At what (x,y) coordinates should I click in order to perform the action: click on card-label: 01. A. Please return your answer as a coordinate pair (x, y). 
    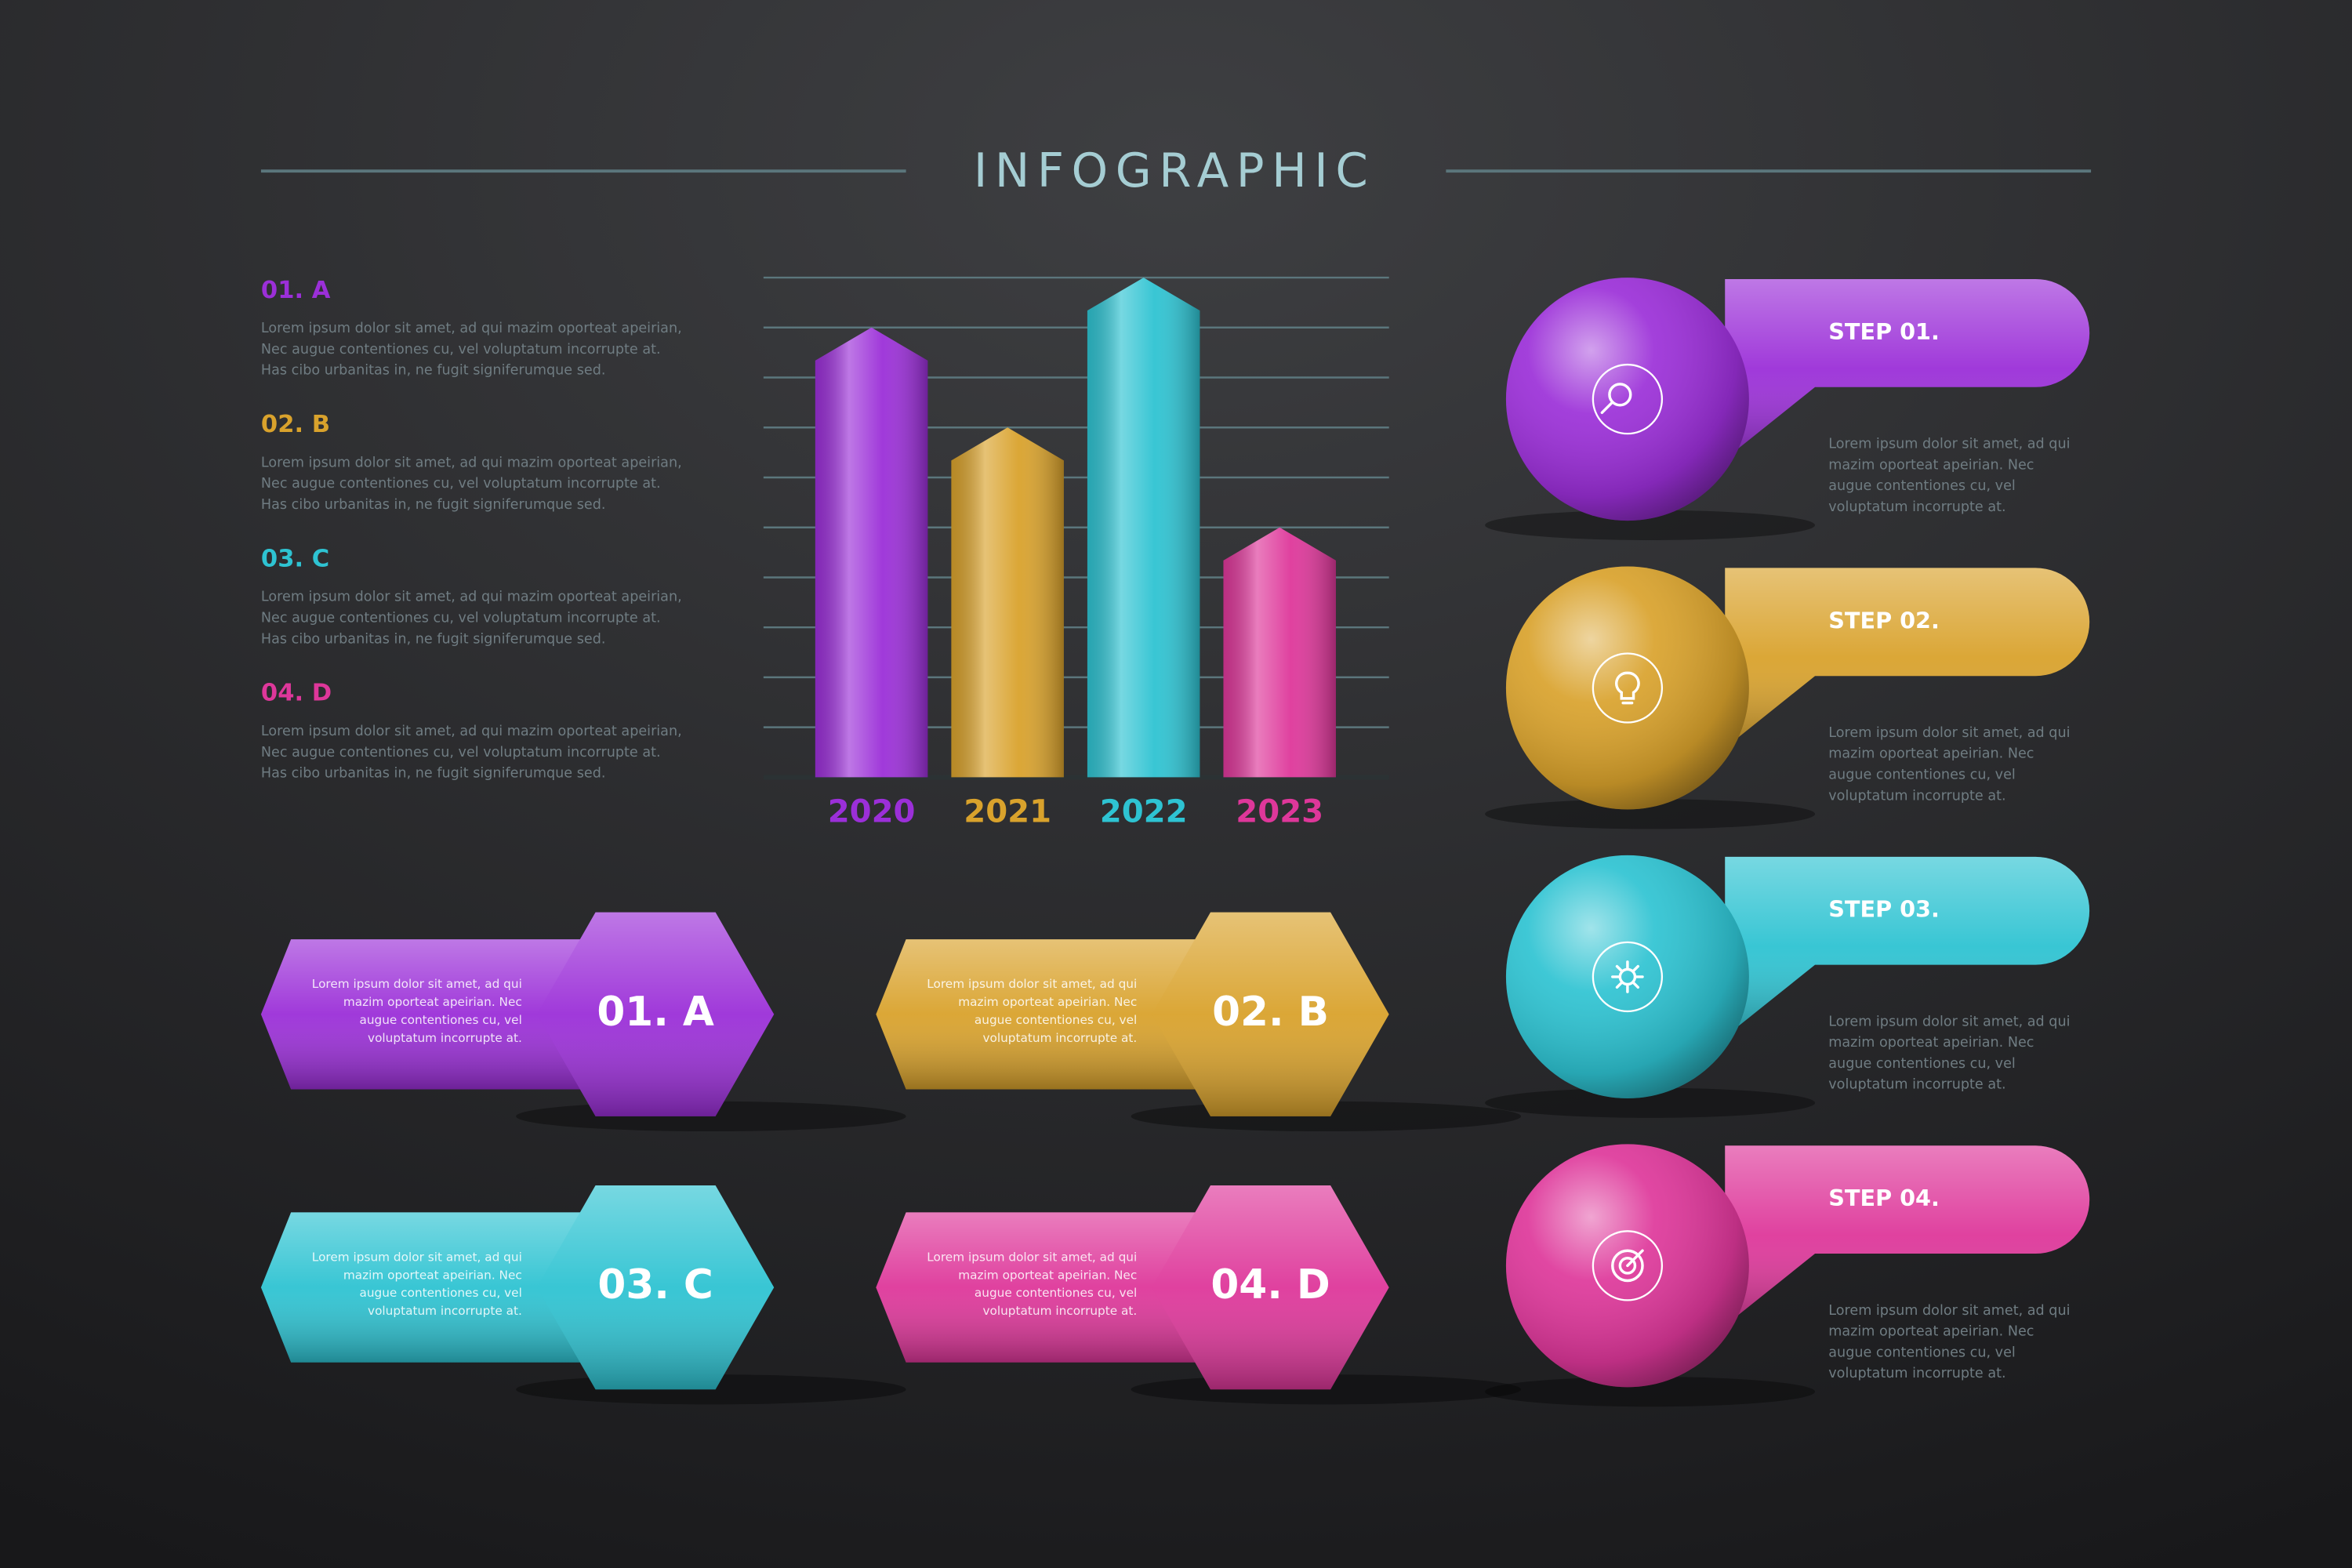
    Looking at the image, I should click on (655, 1012).